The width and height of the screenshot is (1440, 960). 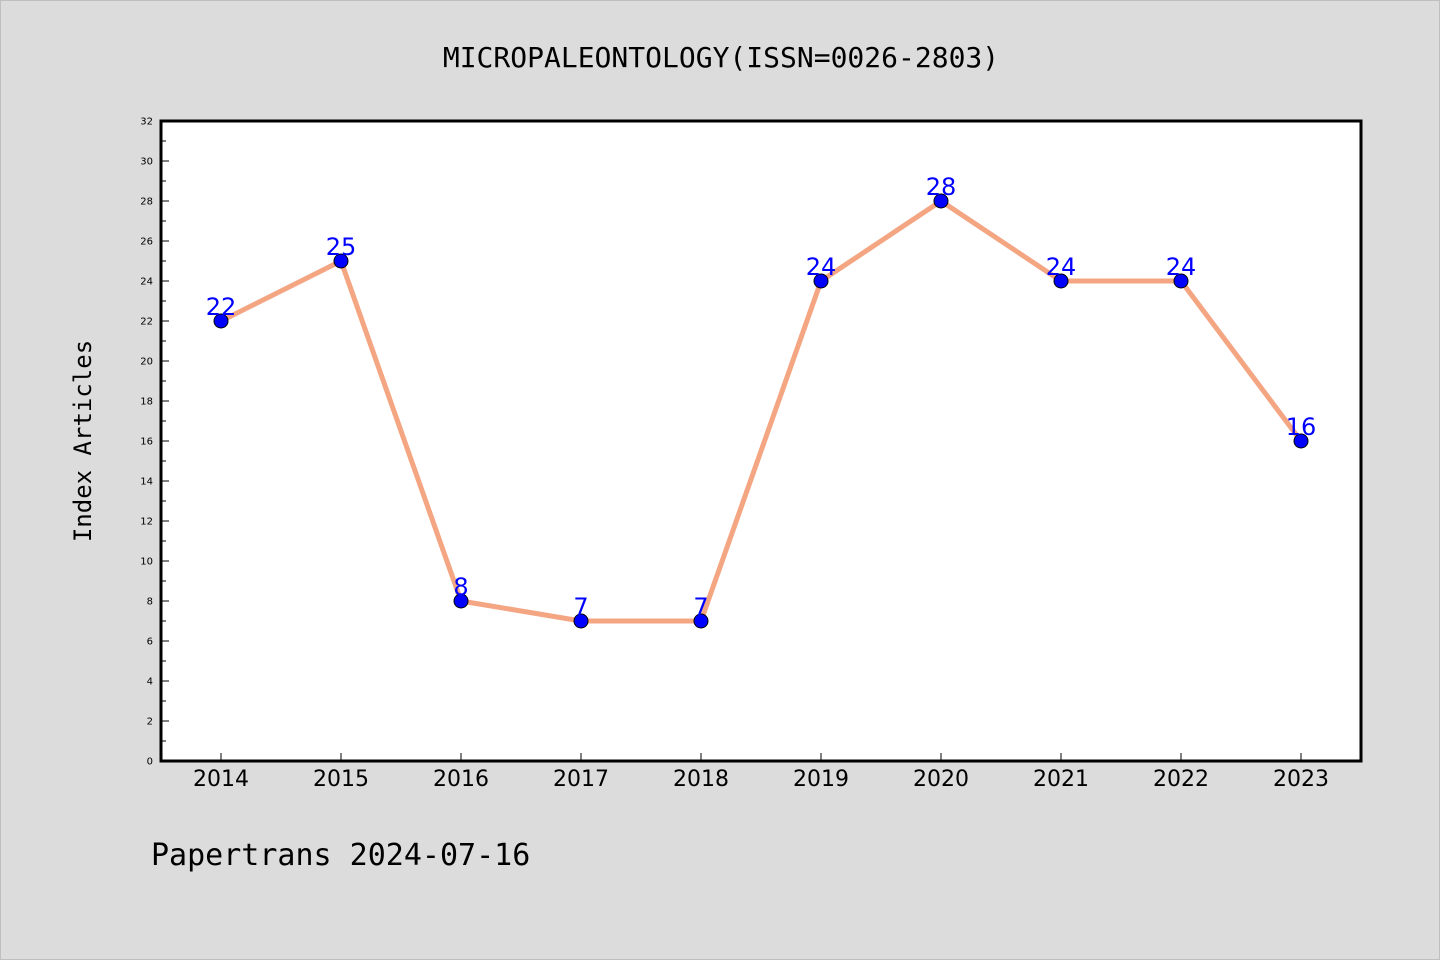 I want to click on y-tick-label: 26, so click(x=146, y=242).